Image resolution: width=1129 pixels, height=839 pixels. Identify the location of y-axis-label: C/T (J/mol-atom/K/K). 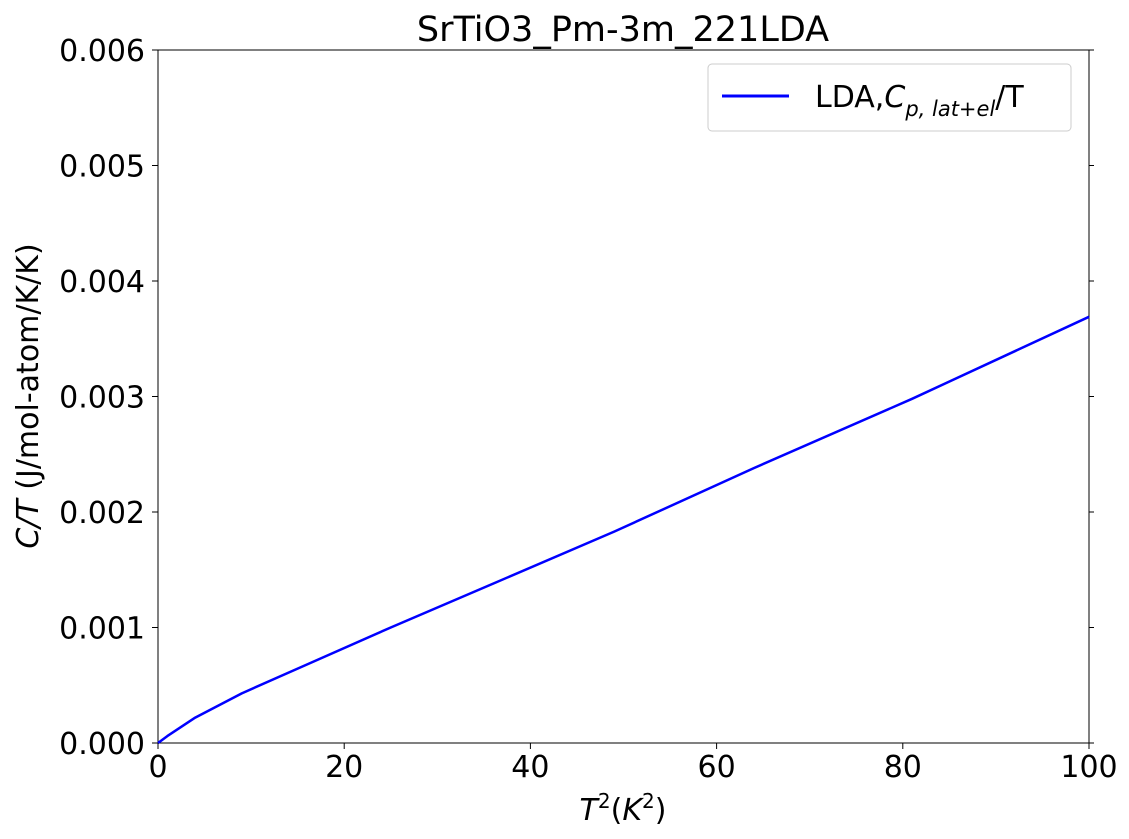
(28, 395).